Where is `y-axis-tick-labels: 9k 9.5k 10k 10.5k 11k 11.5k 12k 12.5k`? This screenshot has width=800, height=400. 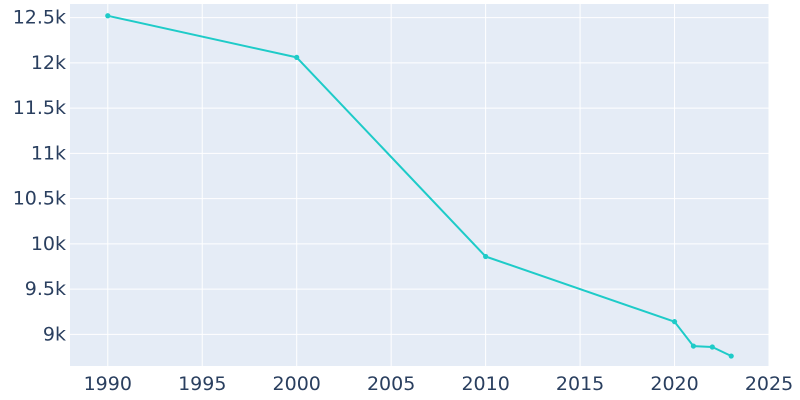 y-axis-tick-labels: 9k 9.5k 10k 10.5k 11k 11.5k 12k 12.5k is located at coordinates (39, 176).